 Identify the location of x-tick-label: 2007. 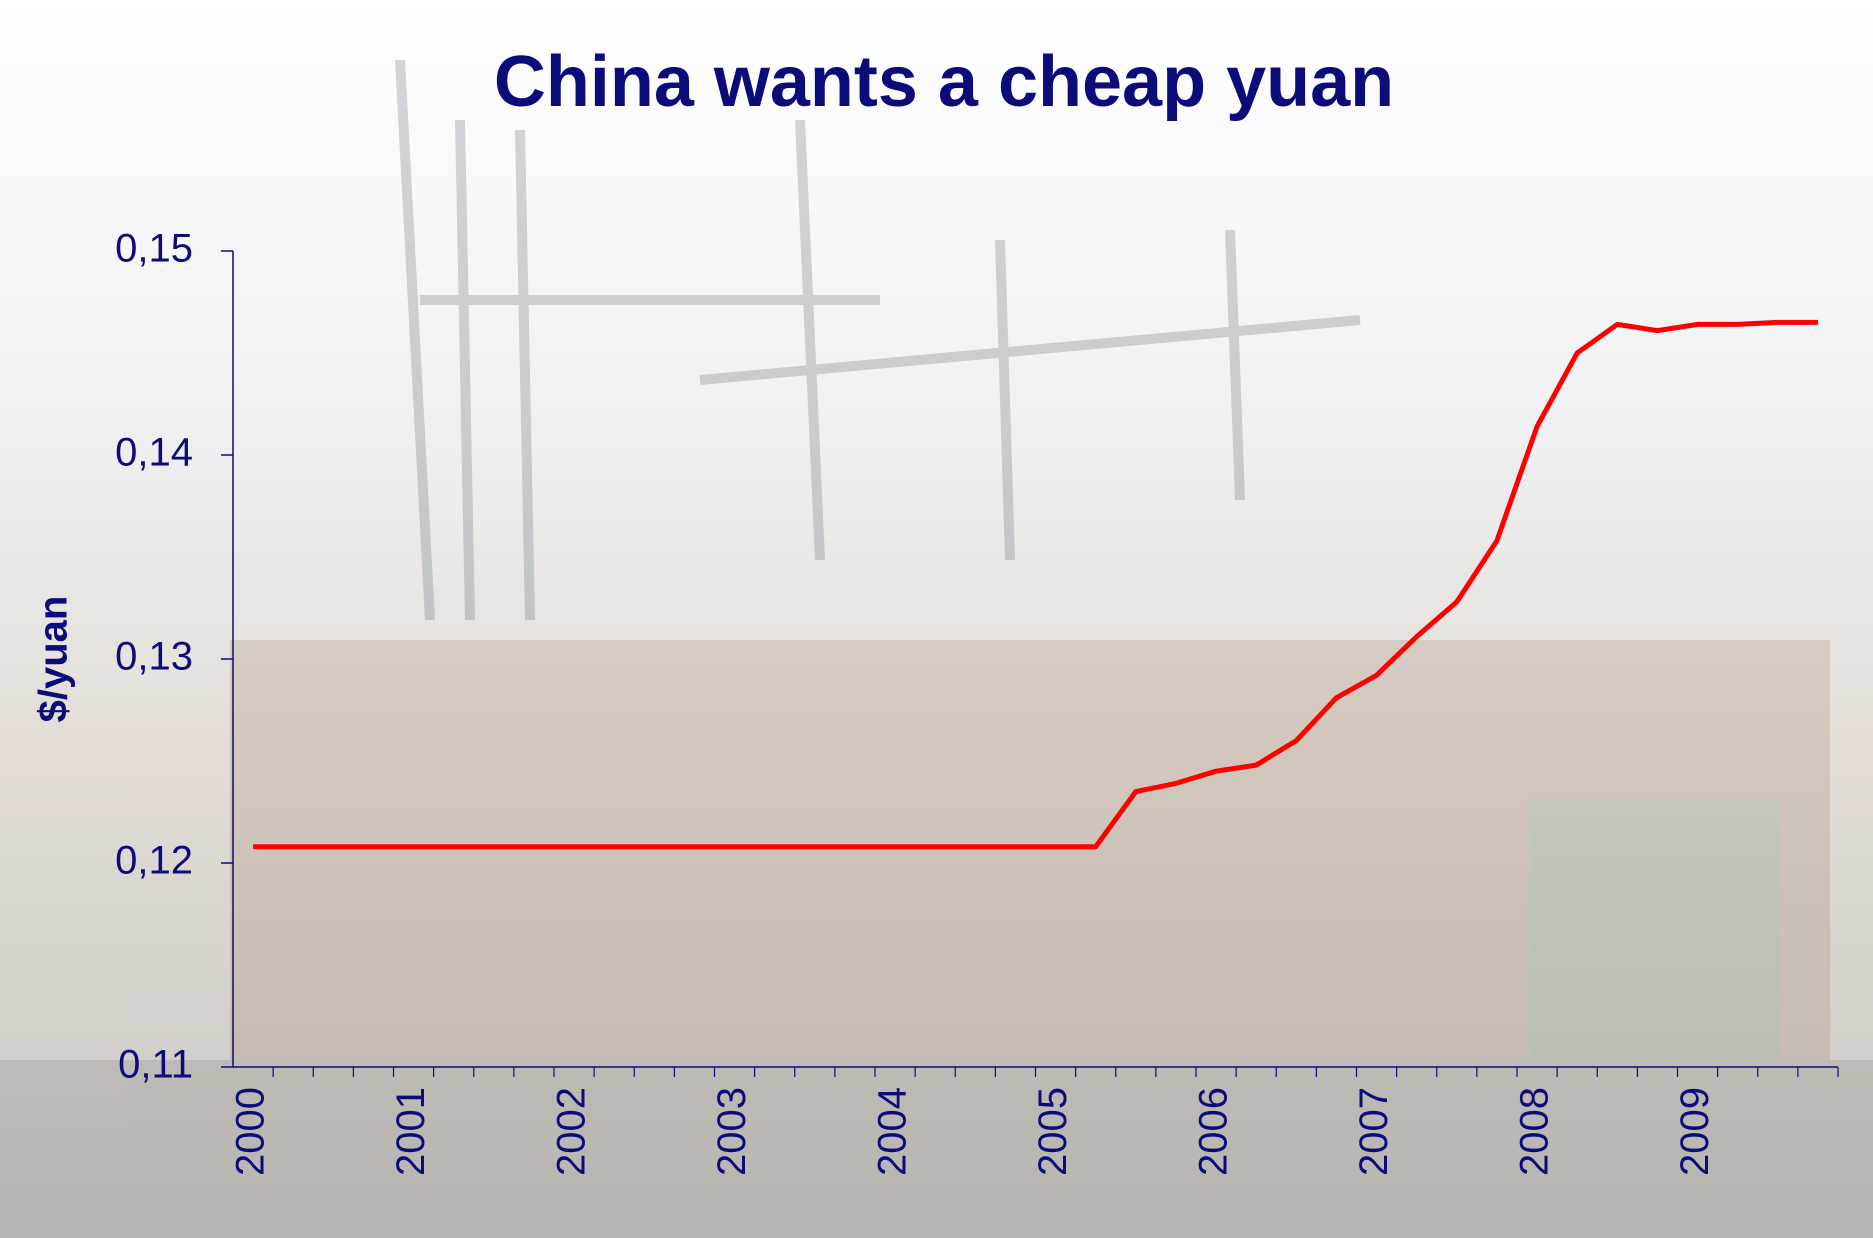
(1374, 1131).